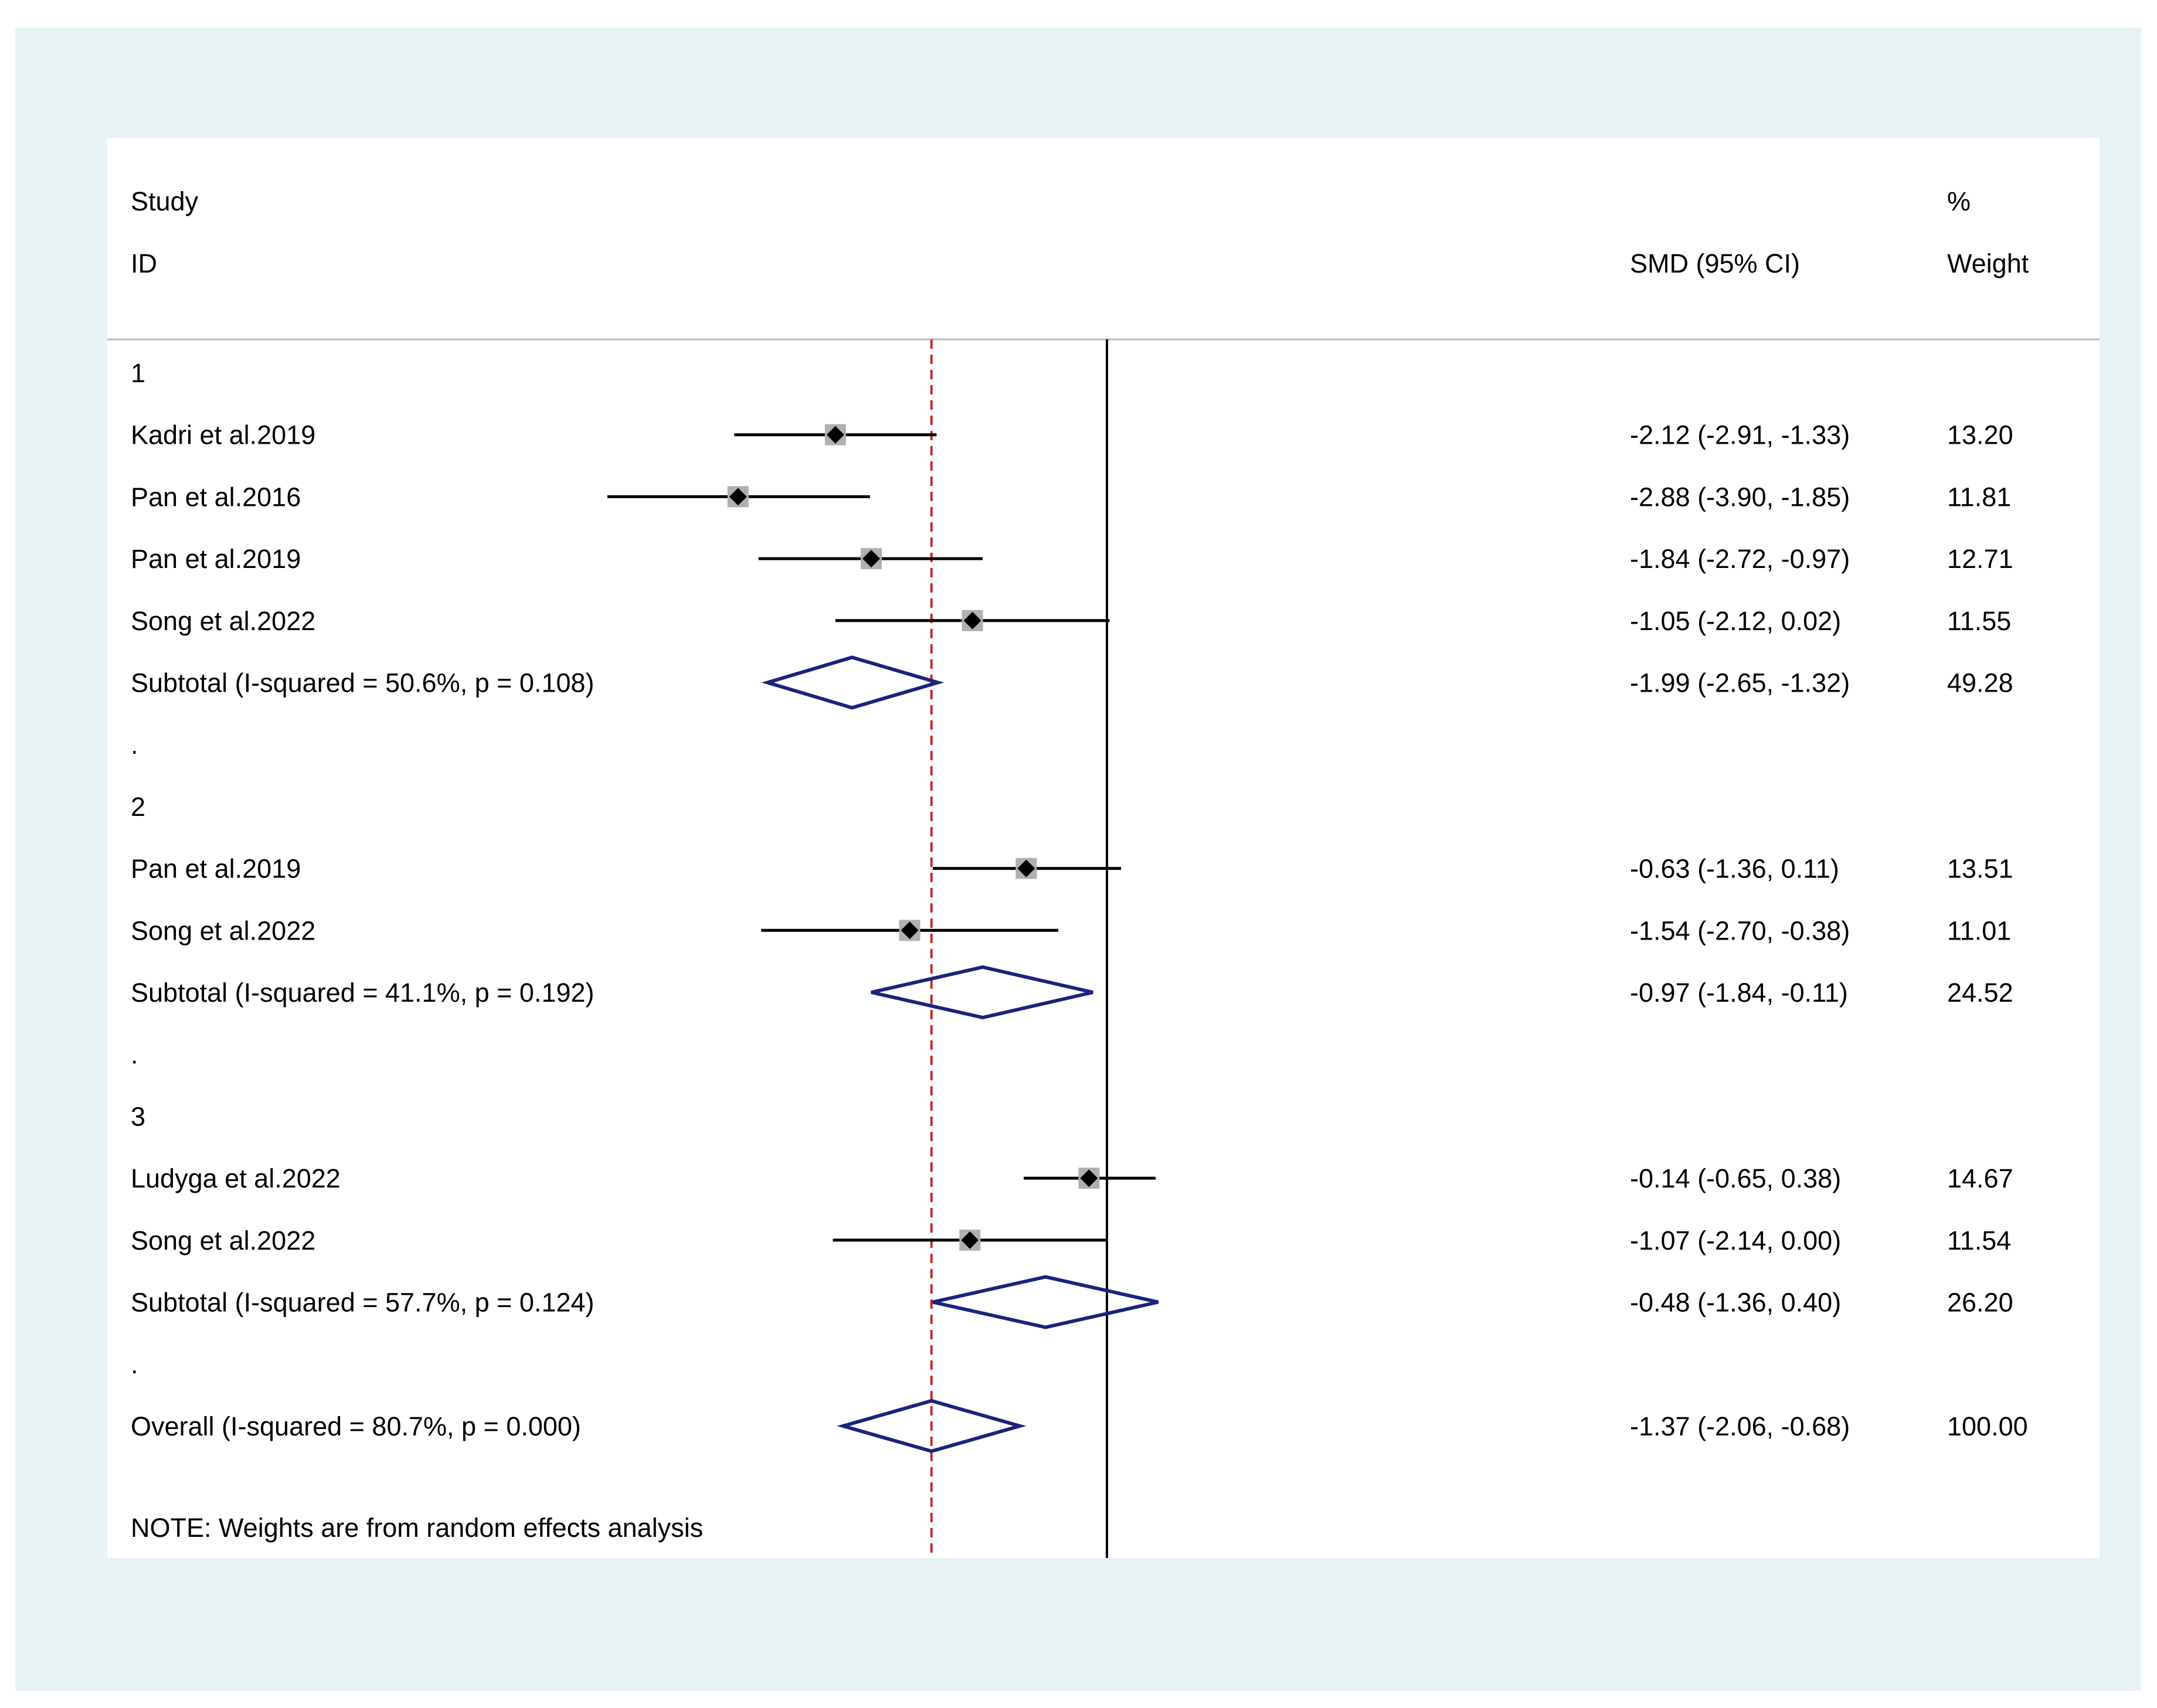 The height and width of the screenshot is (1708, 2157). I want to click on effect-ci-text: -0.97 (-1.84, -0.11), so click(1739, 993).